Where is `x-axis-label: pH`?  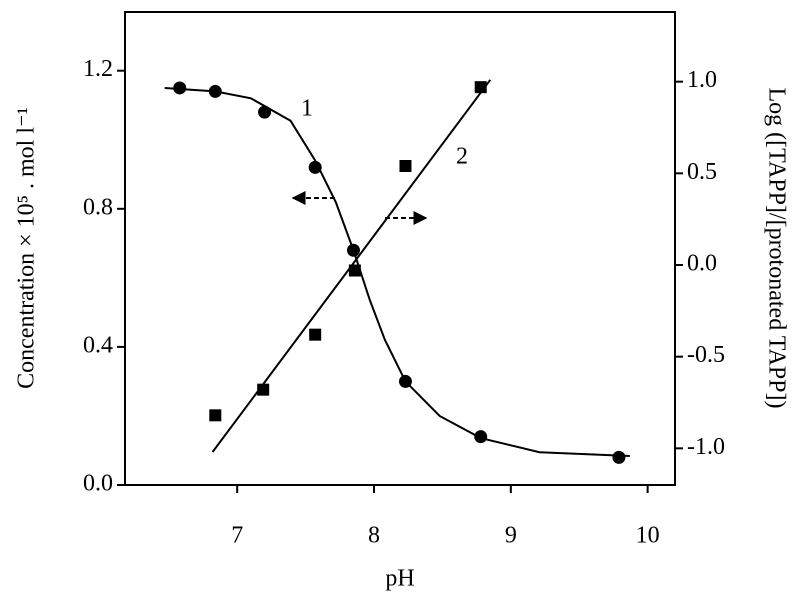
x-axis-label: pH is located at coordinates (399, 579).